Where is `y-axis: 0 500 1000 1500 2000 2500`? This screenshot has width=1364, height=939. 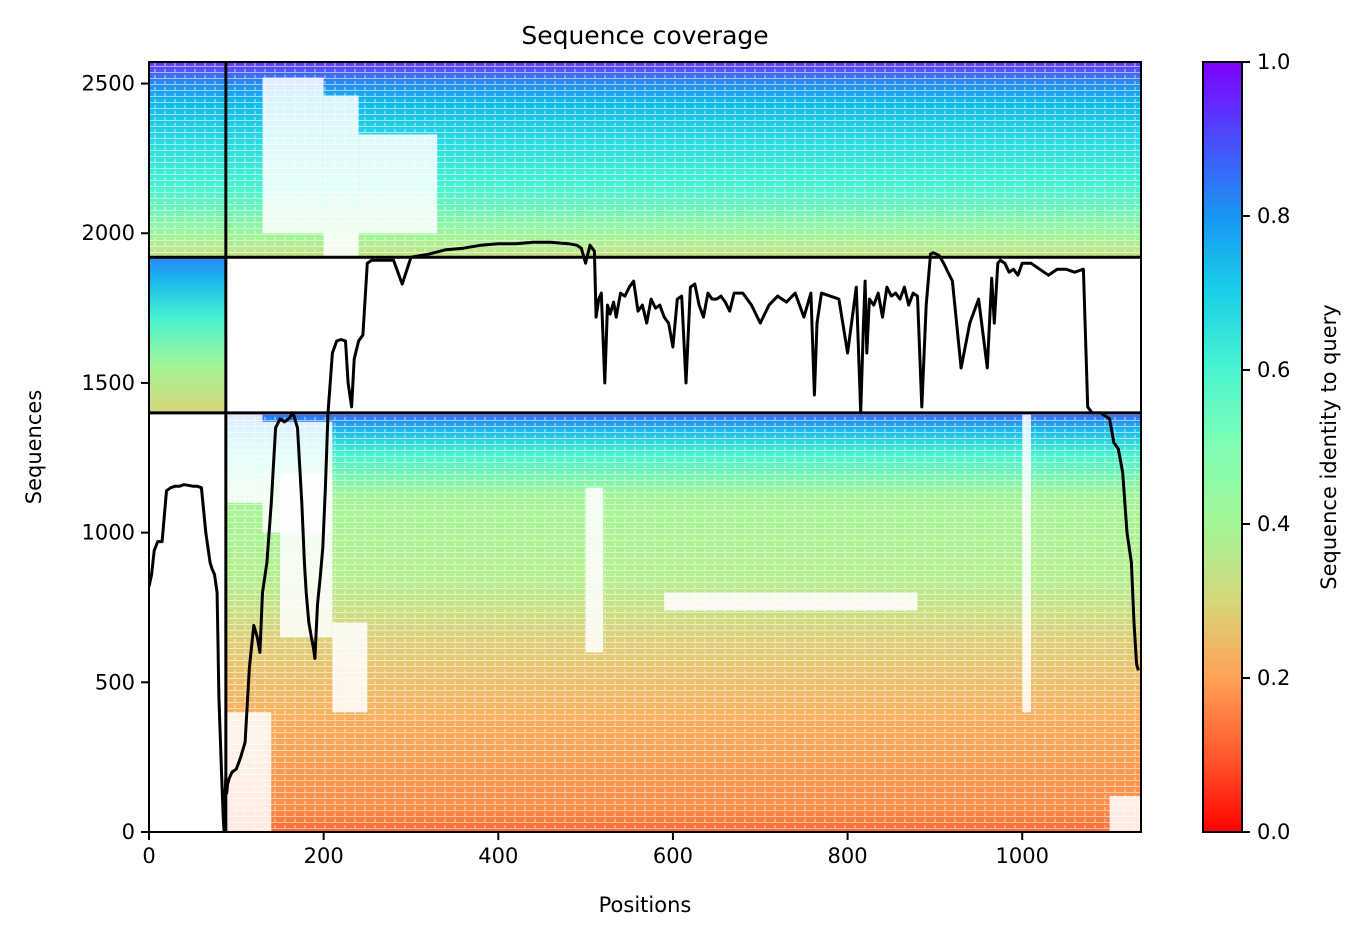 y-axis: 0 500 1000 1500 2000 2500 is located at coordinates (115, 458).